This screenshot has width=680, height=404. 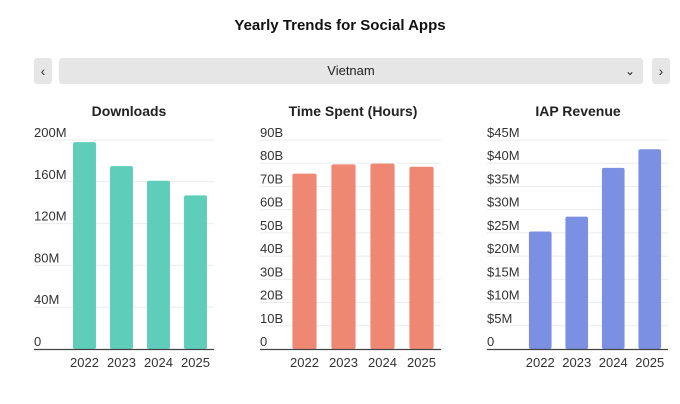 I want to click on iap-revenue-bar-2022, so click(x=540, y=290).